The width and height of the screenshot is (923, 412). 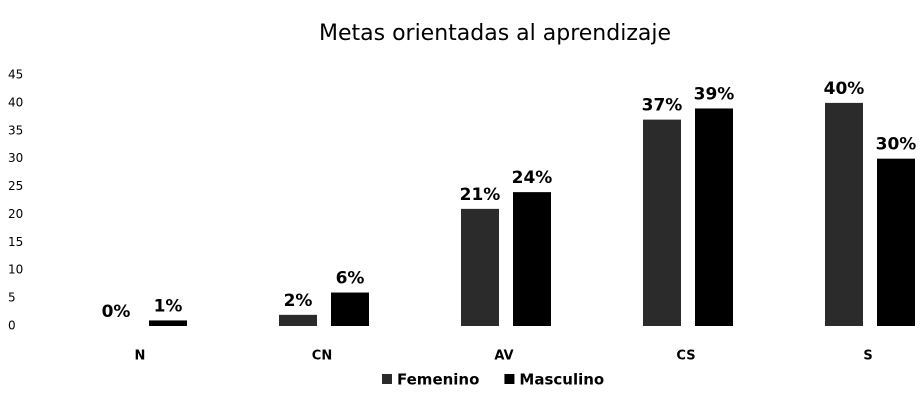 I want to click on y-tick-label: 25, so click(x=15, y=186).